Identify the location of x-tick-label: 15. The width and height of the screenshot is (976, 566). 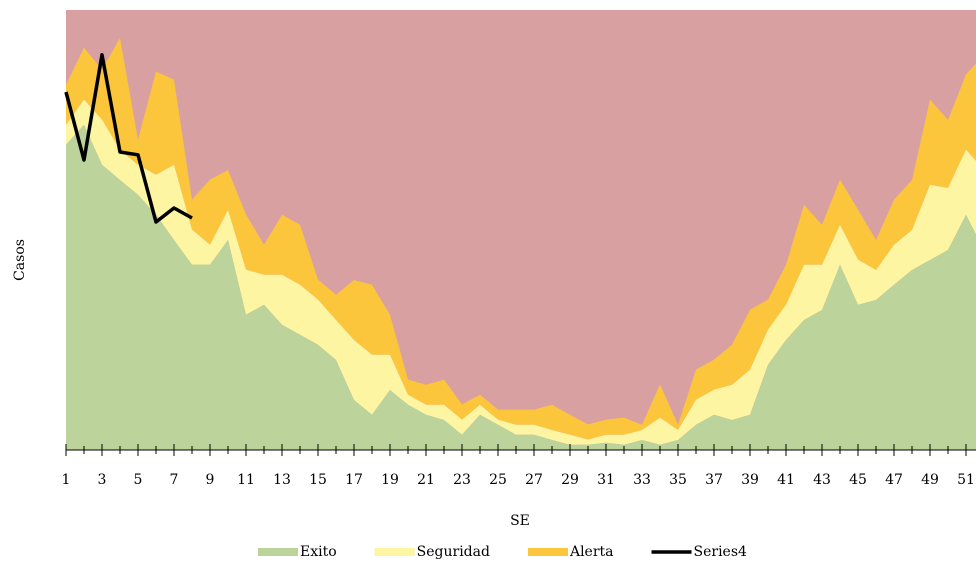
(318, 480).